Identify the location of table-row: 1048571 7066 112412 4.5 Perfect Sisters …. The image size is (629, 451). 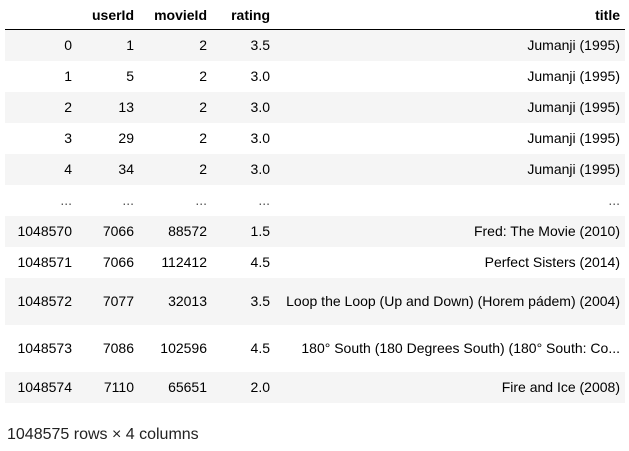
(315, 262).